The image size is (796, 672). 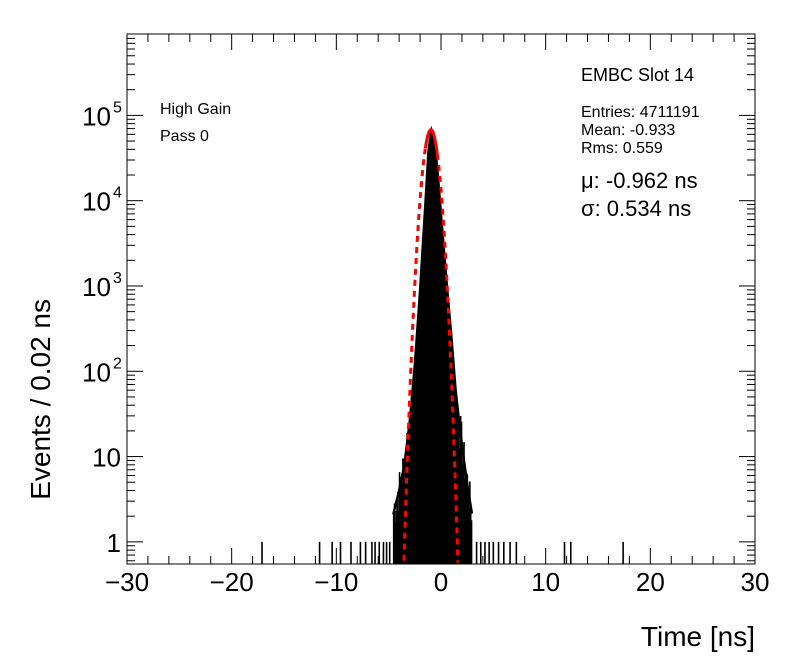 I want to click on x-tick-label: 20, so click(x=650, y=582).